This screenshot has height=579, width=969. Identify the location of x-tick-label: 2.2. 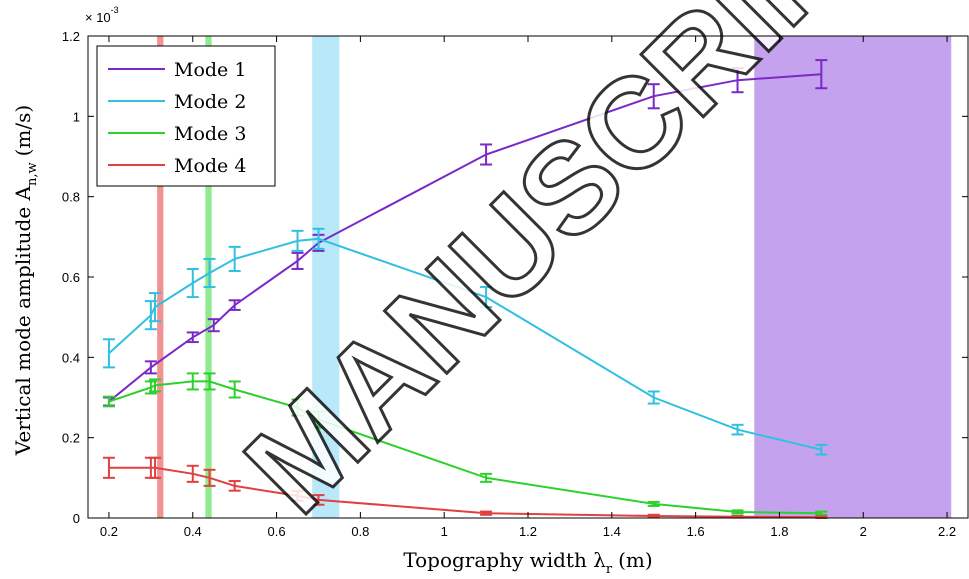
(947, 531).